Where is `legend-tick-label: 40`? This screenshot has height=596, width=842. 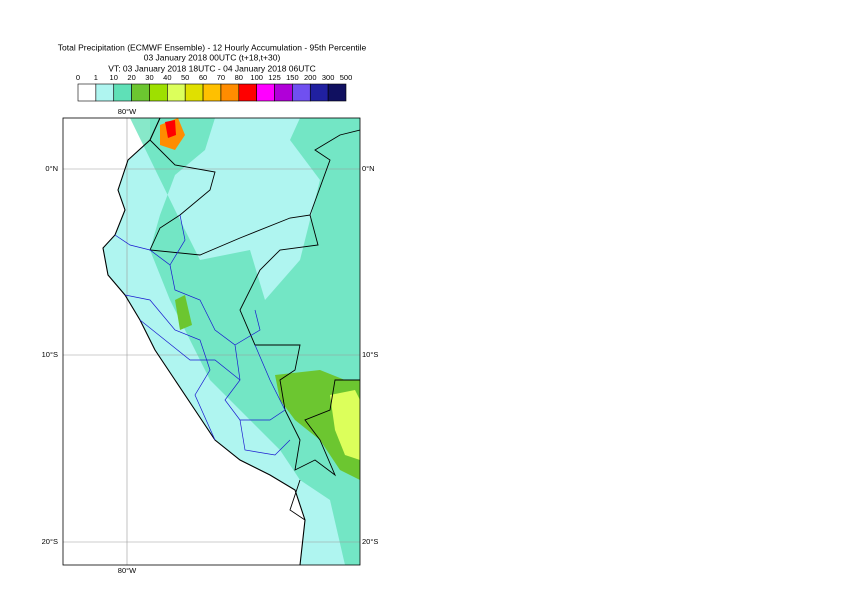 legend-tick-label: 40 is located at coordinates (167, 77).